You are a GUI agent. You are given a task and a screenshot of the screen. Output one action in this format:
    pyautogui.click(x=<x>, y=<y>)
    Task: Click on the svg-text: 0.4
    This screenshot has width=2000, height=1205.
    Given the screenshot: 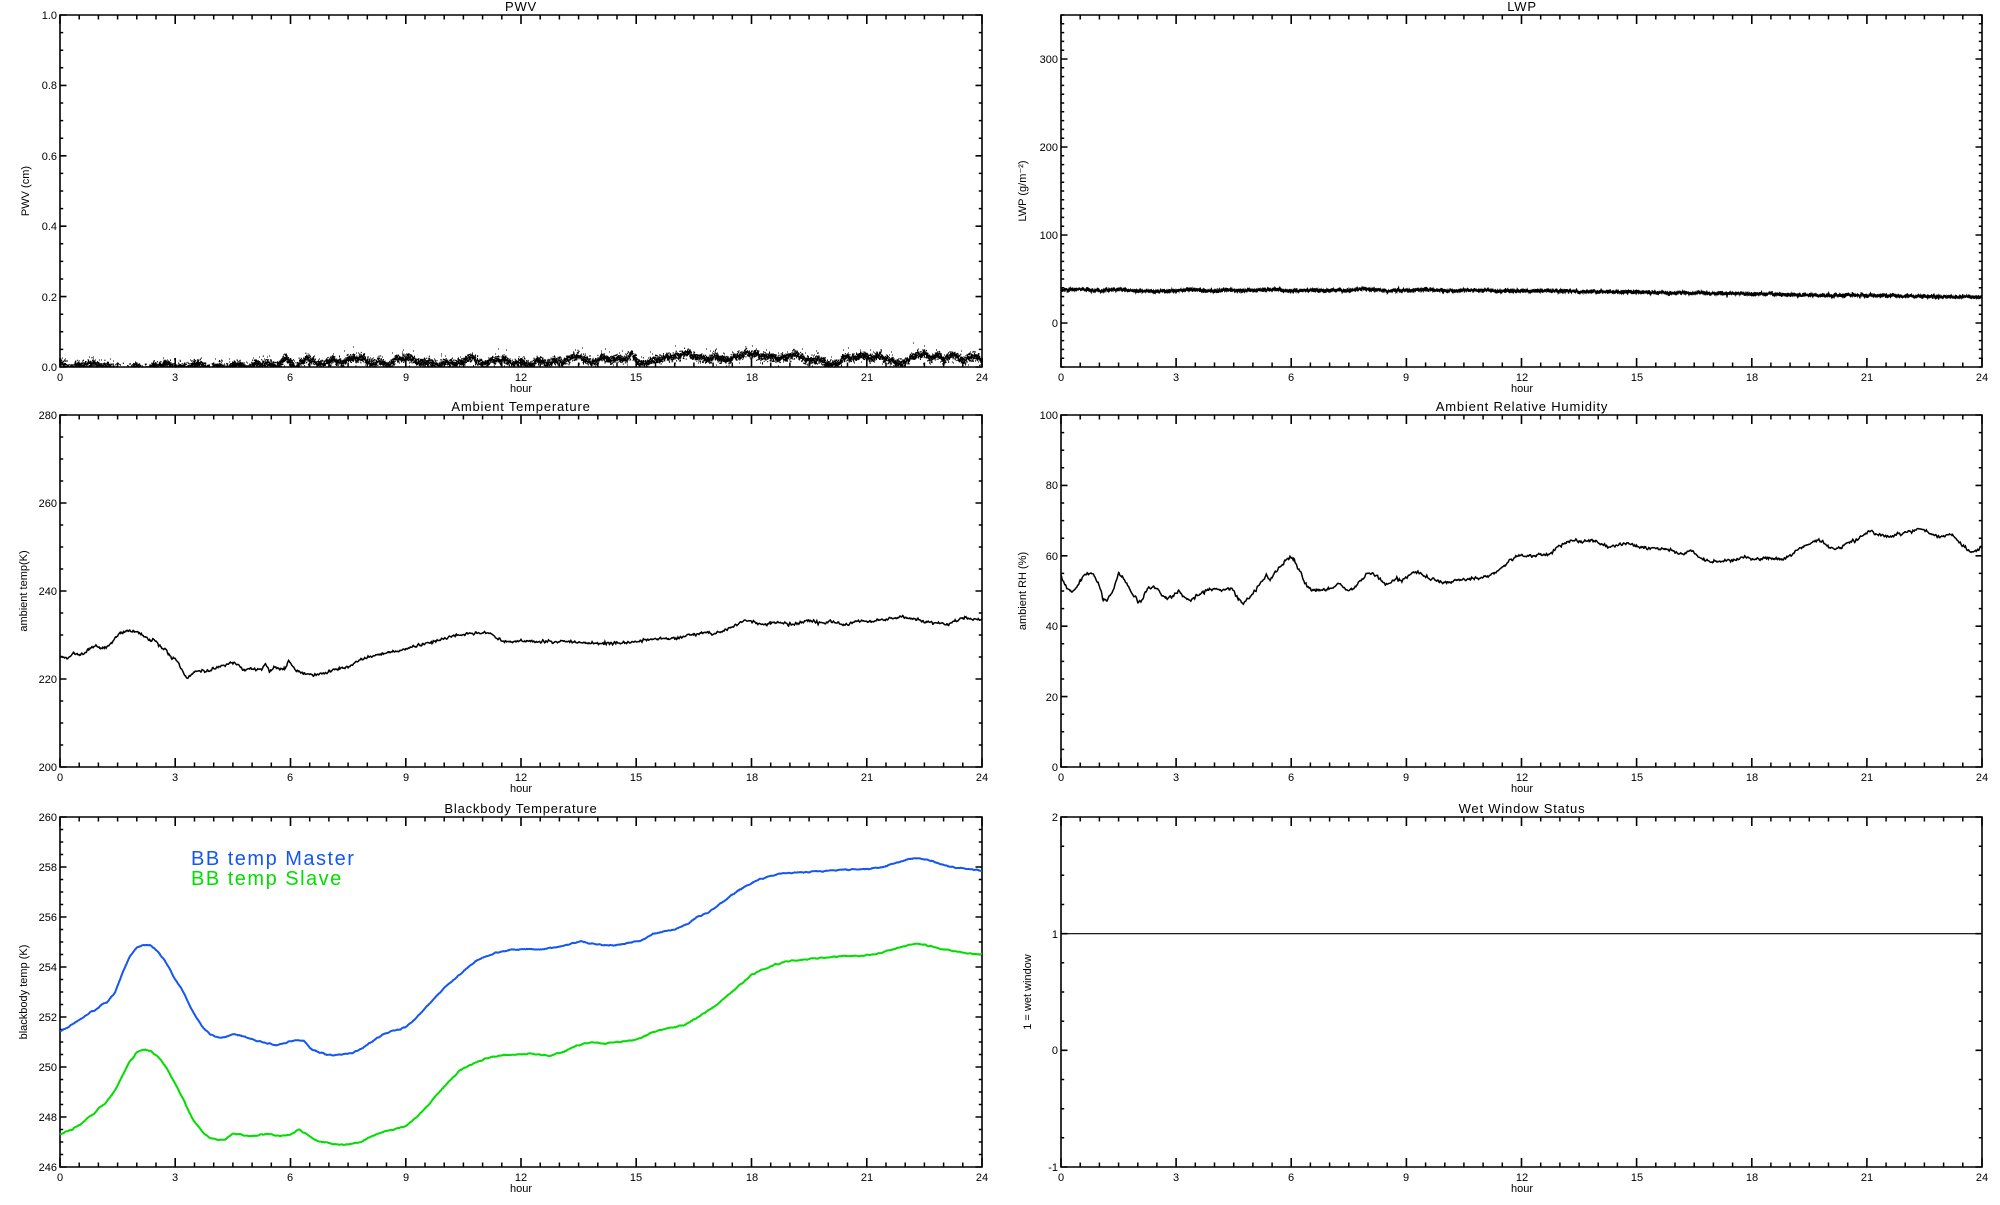 What is the action you would take?
    pyautogui.click(x=49, y=227)
    